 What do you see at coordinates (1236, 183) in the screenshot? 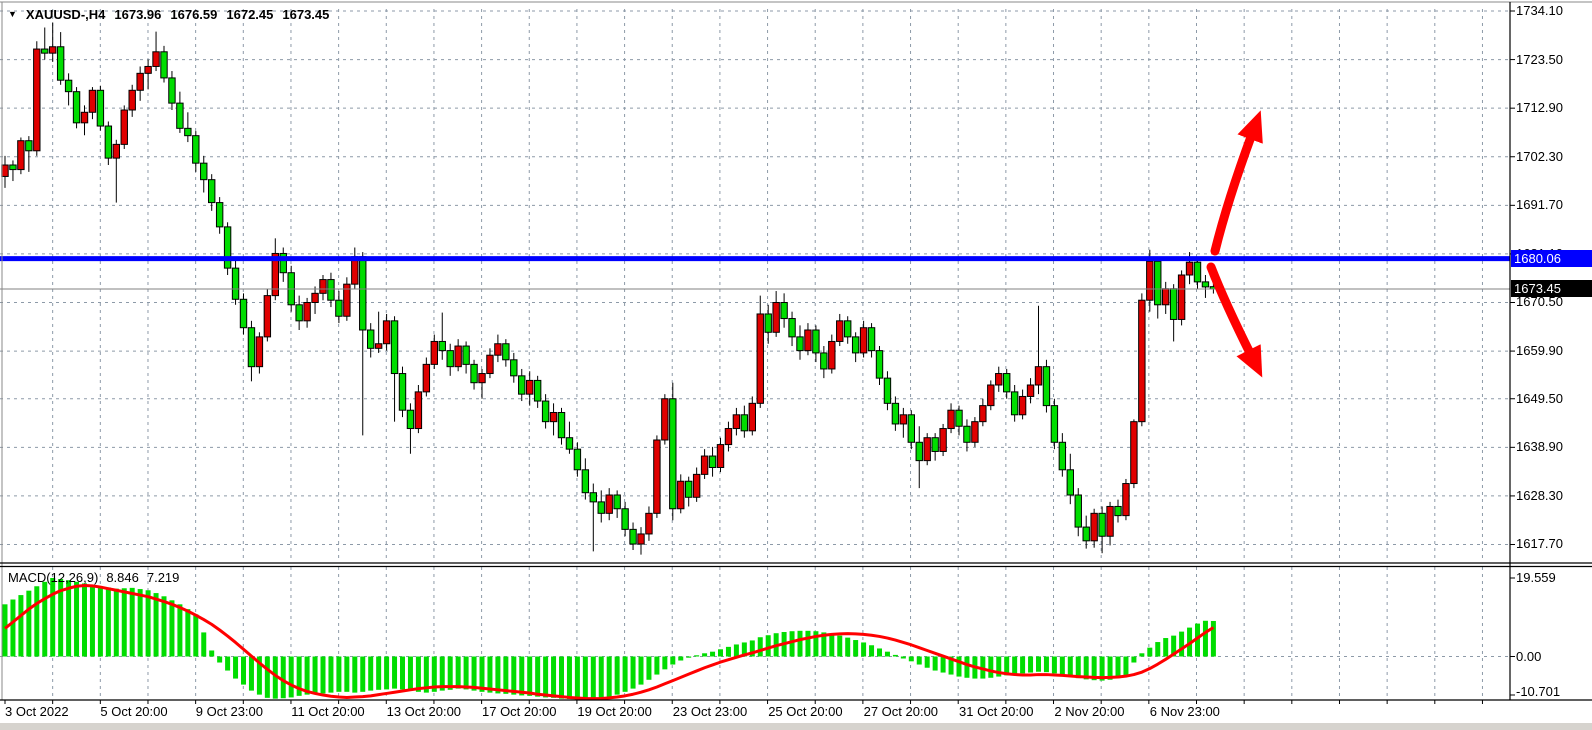
I see `up-trend-arrow` at bounding box center [1236, 183].